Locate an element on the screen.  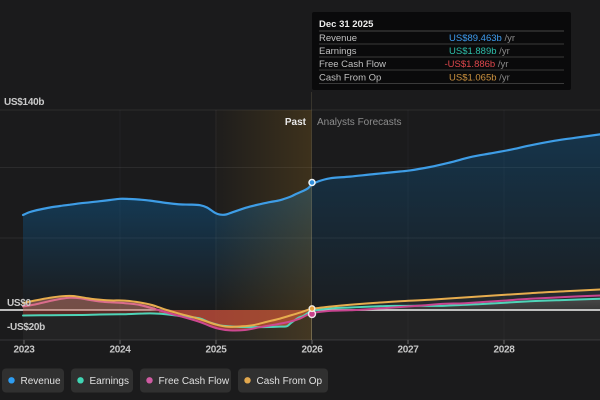
svg-text: US$1.065b /yr is located at coordinates (479, 78).